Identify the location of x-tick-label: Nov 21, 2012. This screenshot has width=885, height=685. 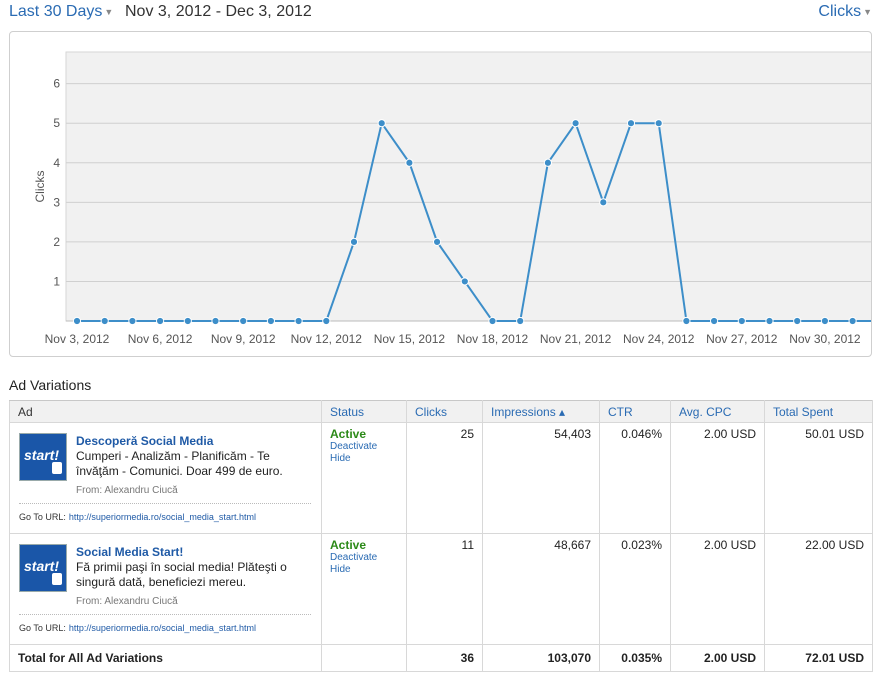
(576, 339).